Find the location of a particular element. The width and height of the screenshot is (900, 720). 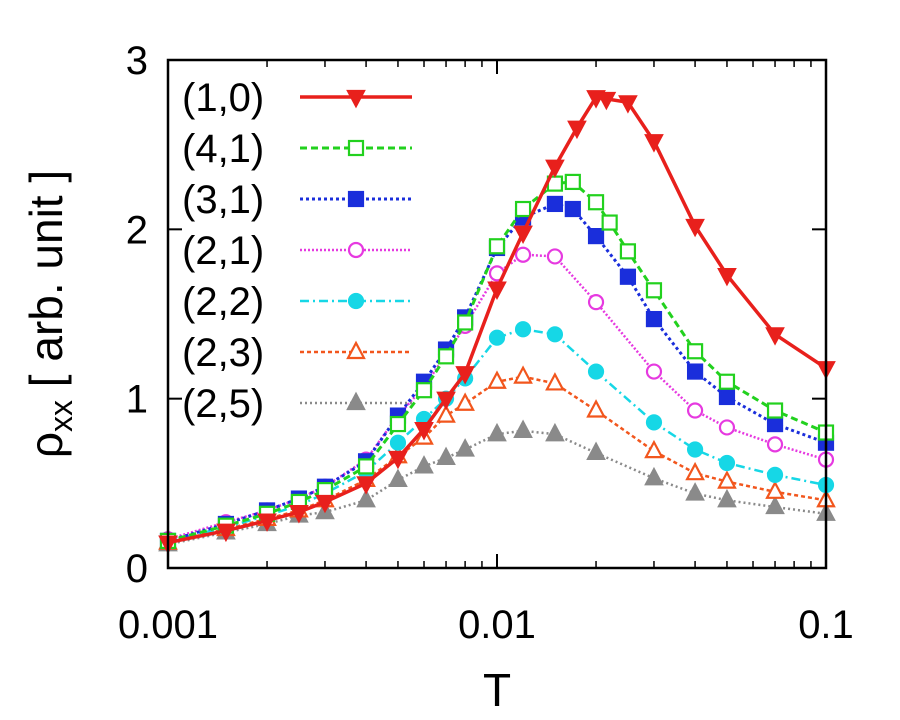

x-axis-title: T is located at coordinates (497, 690).